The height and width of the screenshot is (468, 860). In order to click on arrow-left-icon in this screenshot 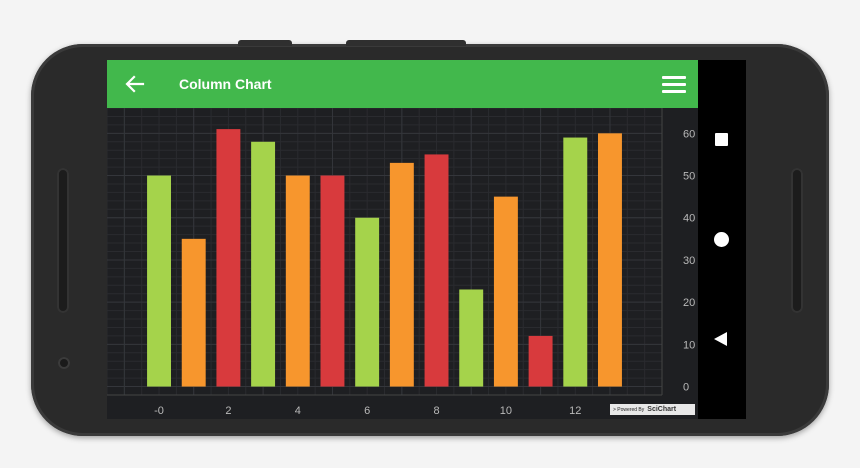, I will do `click(135, 84)`.